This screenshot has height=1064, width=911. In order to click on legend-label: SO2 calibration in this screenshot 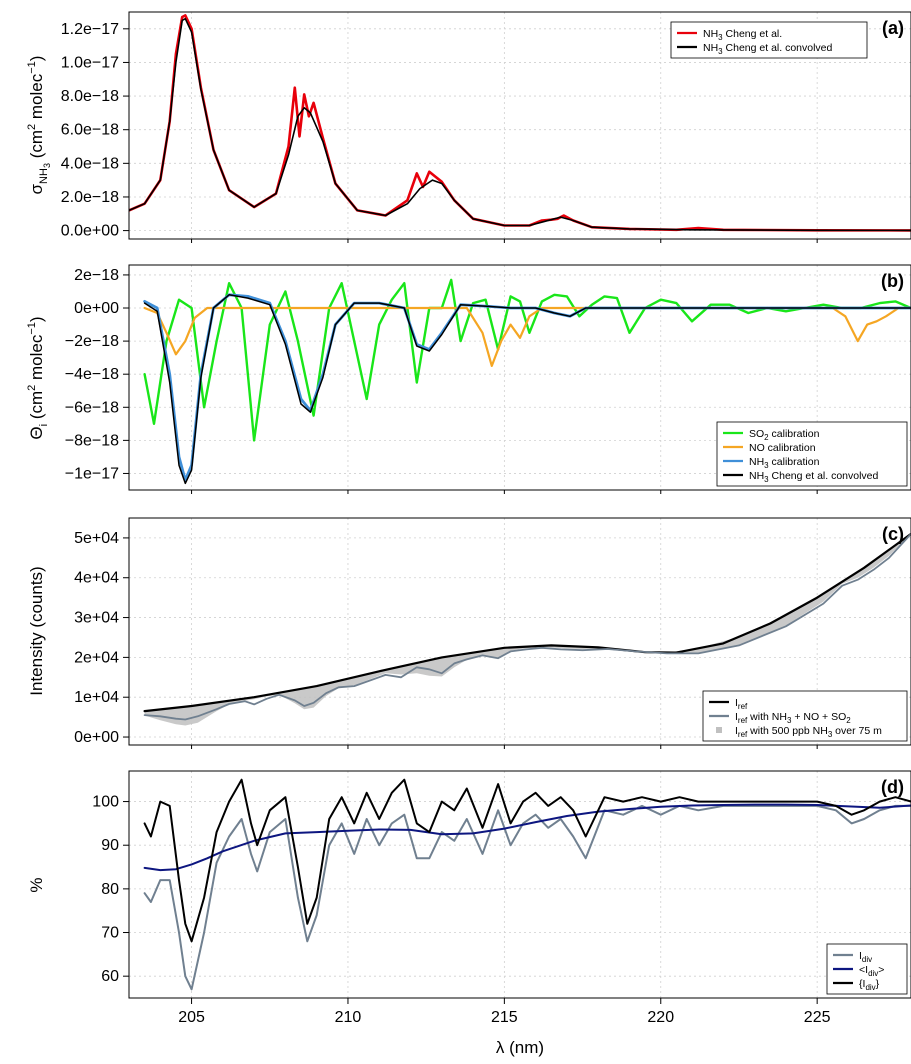, I will do `click(784, 435)`.